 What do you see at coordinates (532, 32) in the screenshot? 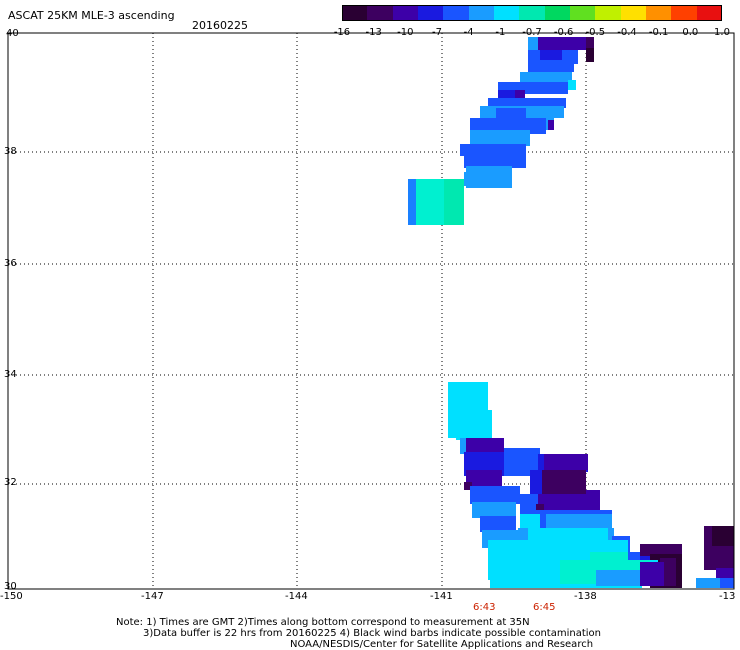
I see `colorbar-tick-label: -0.7` at bounding box center [532, 32].